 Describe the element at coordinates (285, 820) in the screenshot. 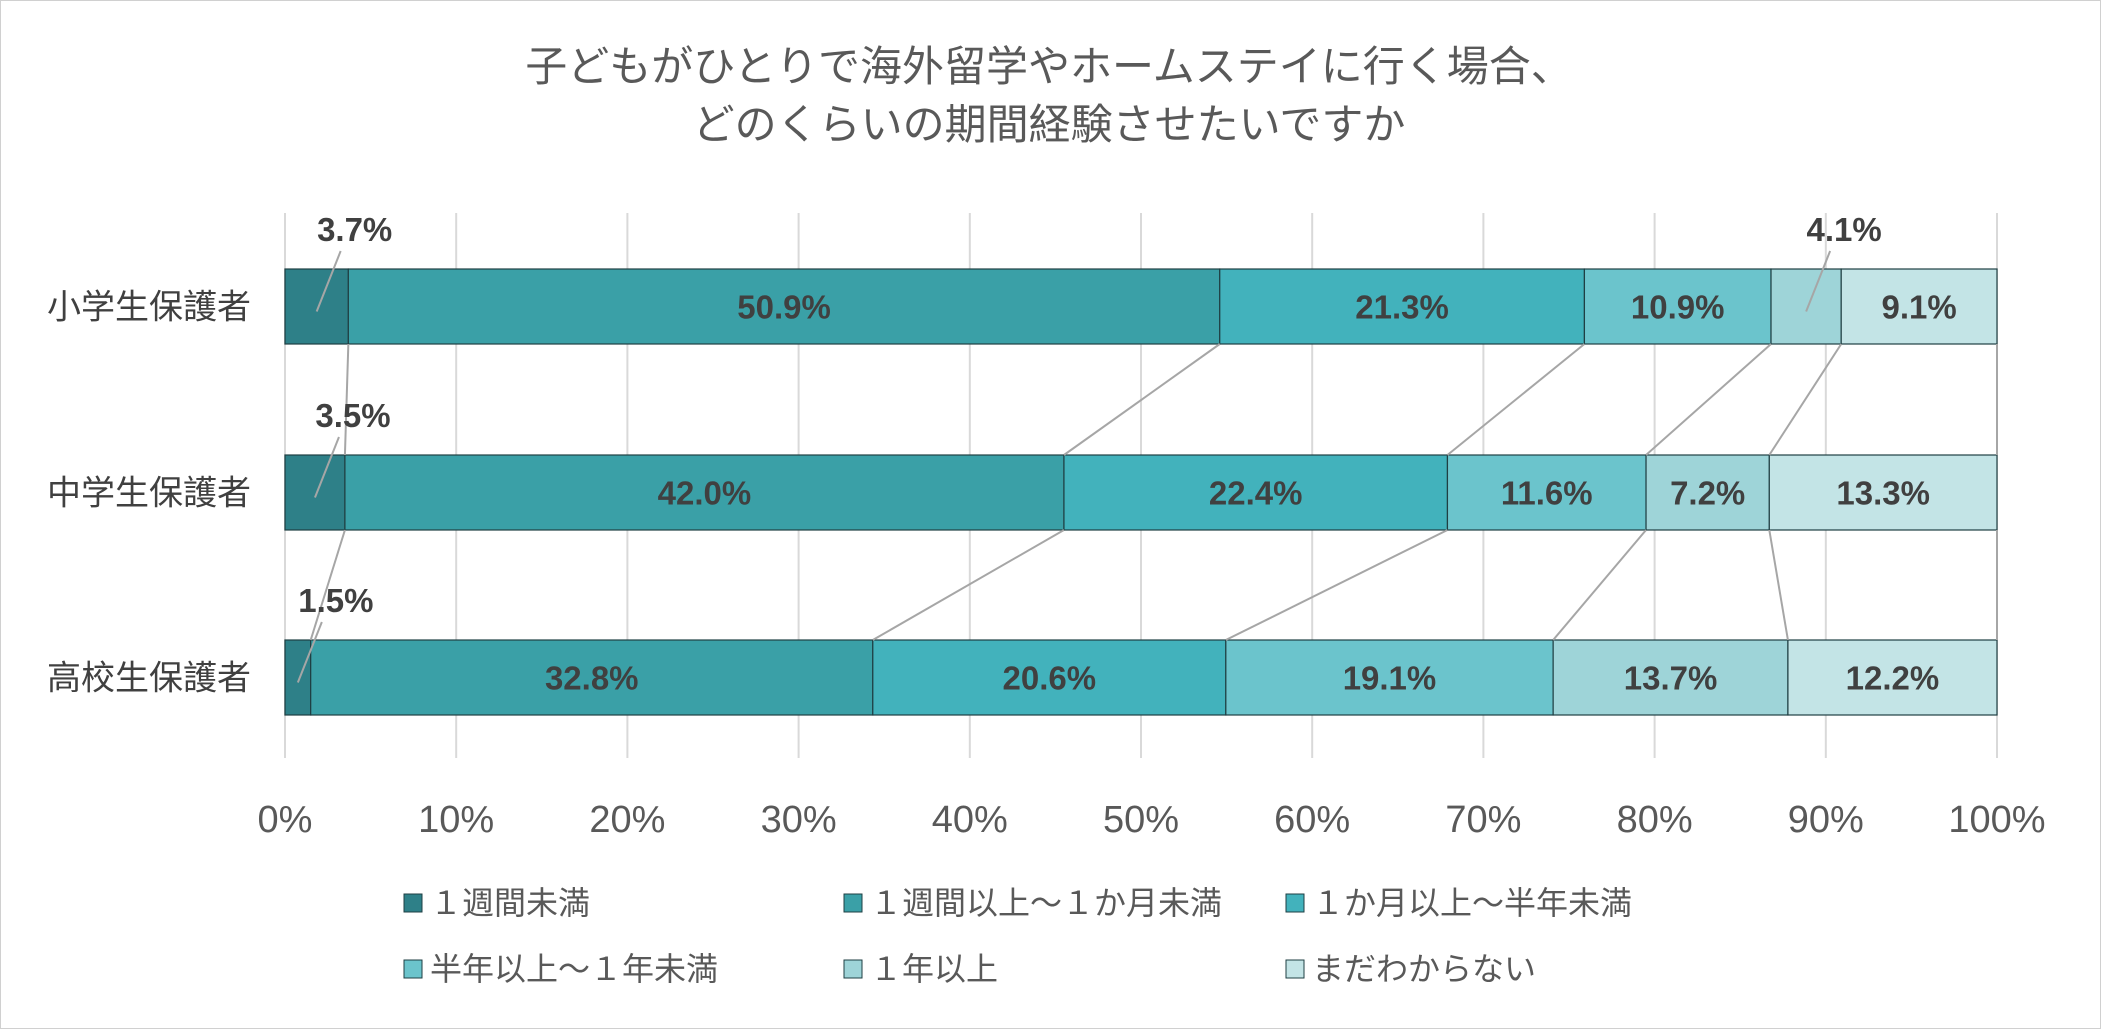

I see `x-tick-label-0: 0%` at that location.